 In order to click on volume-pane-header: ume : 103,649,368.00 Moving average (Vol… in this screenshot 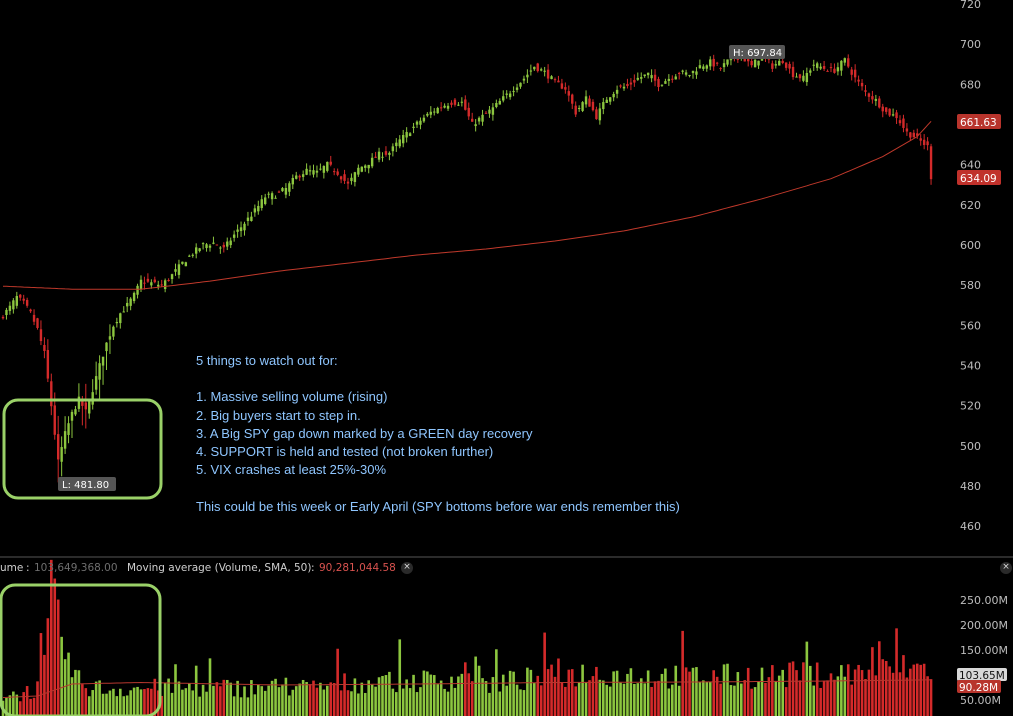, I will do `click(506, 569)`.